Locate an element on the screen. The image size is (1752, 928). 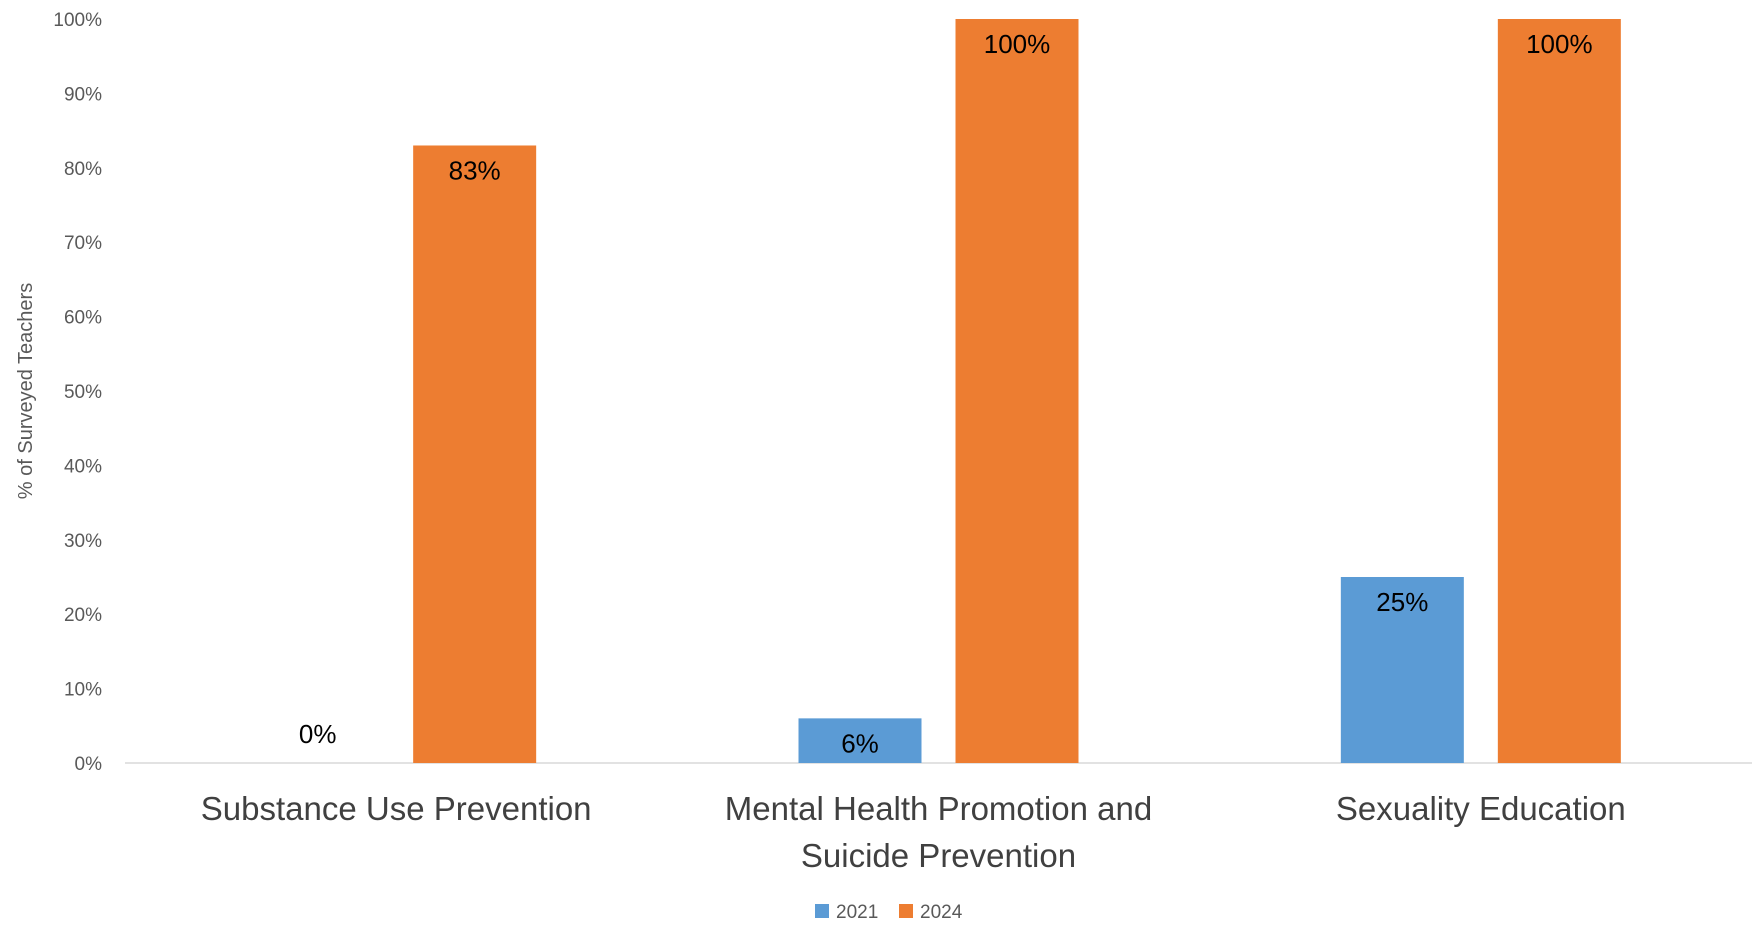
legend-swatch-2024 is located at coordinates (906, 911).